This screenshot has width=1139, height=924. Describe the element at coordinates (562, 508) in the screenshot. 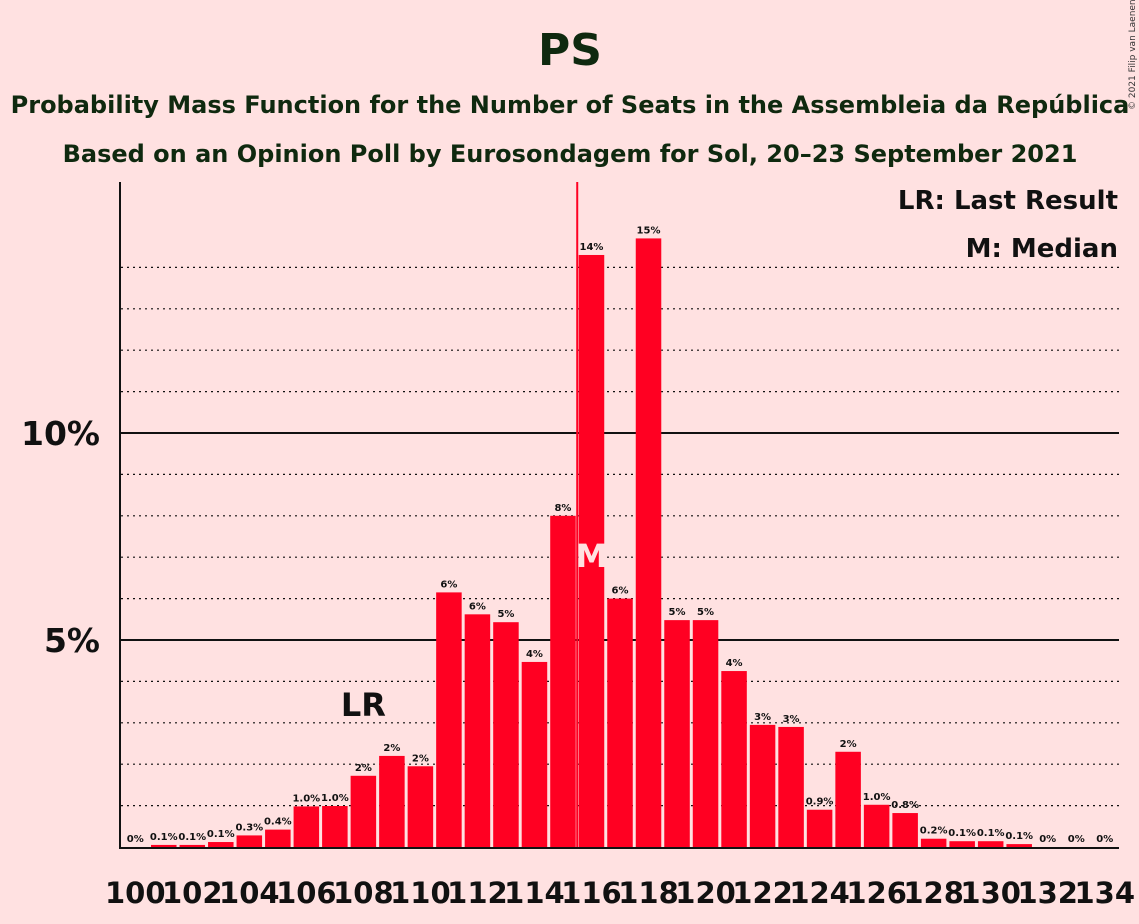

I see `bar-label-115: 8%` at that location.